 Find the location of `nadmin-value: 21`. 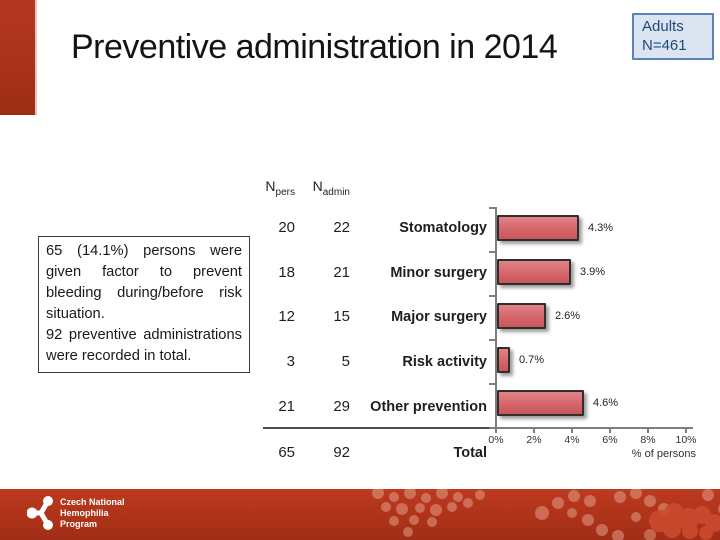

nadmin-value: 21 is located at coordinates (341, 272).